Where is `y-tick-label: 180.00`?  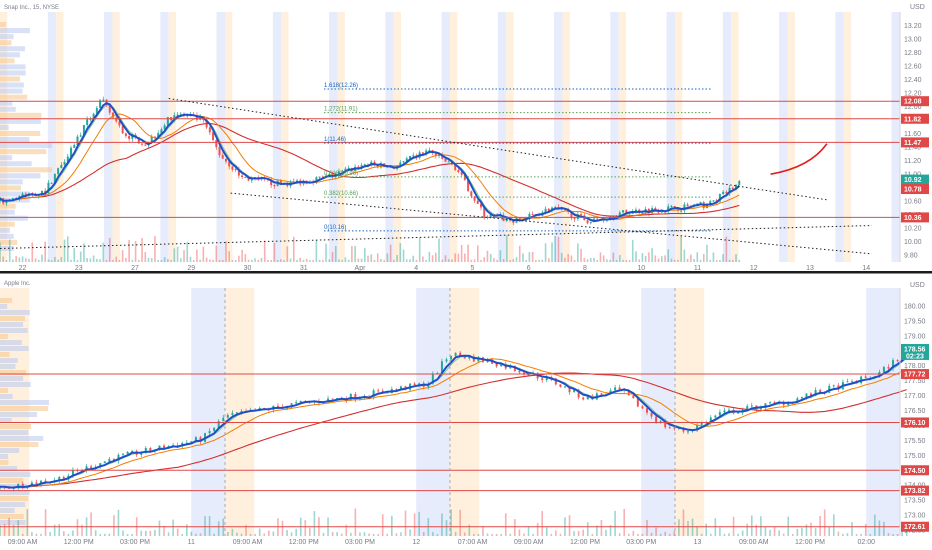 y-tick-label: 180.00 is located at coordinates (915, 306).